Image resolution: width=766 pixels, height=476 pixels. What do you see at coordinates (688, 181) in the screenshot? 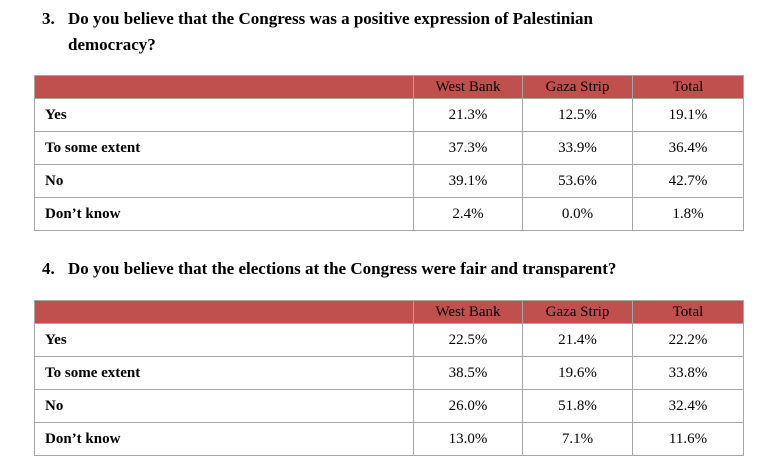
I see `total-value: 42.7%` at bounding box center [688, 181].